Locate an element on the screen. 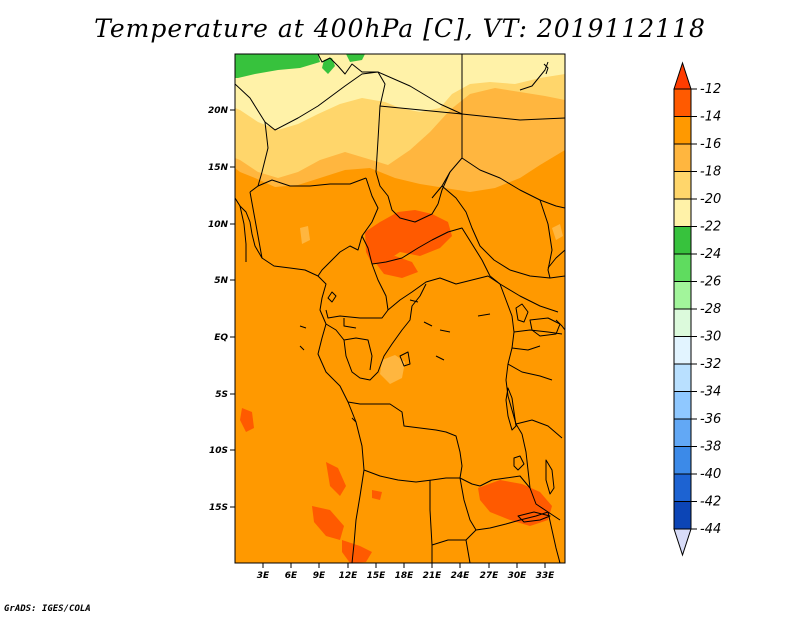  lat-tick-label: 10S is located at coordinates (218, 451).